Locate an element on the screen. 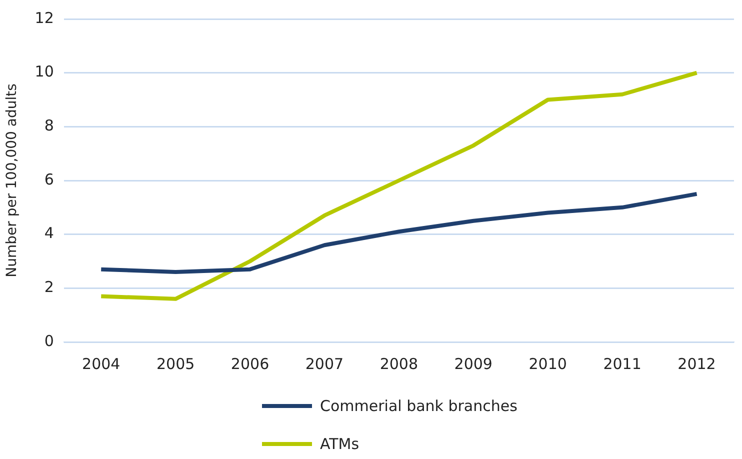  x-tick-label: 2006 is located at coordinates (250, 363).